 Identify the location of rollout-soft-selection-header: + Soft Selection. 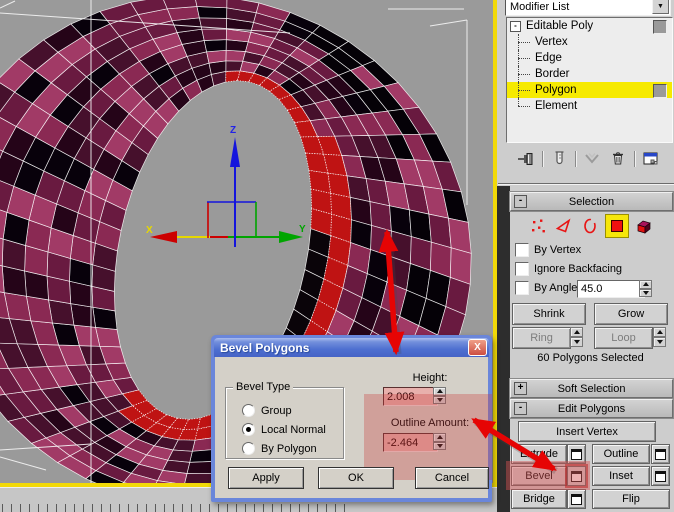
(591, 388).